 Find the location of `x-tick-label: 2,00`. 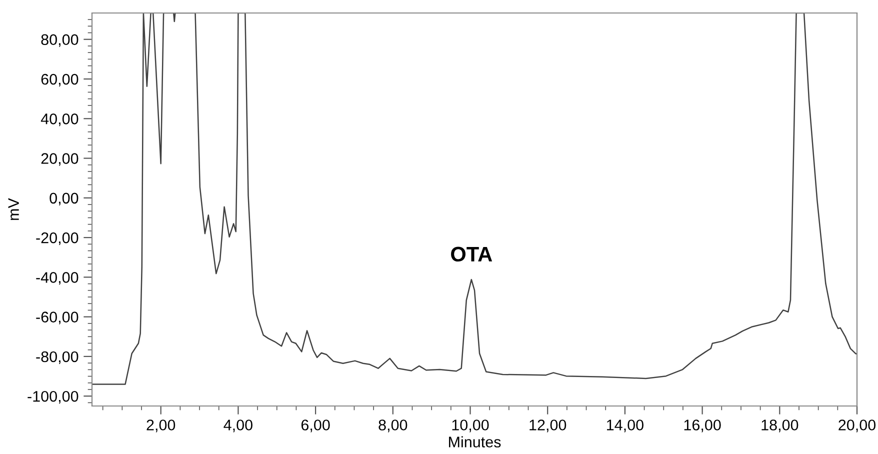

x-tick-label: 2,00 is located at coordinates (161, 426).